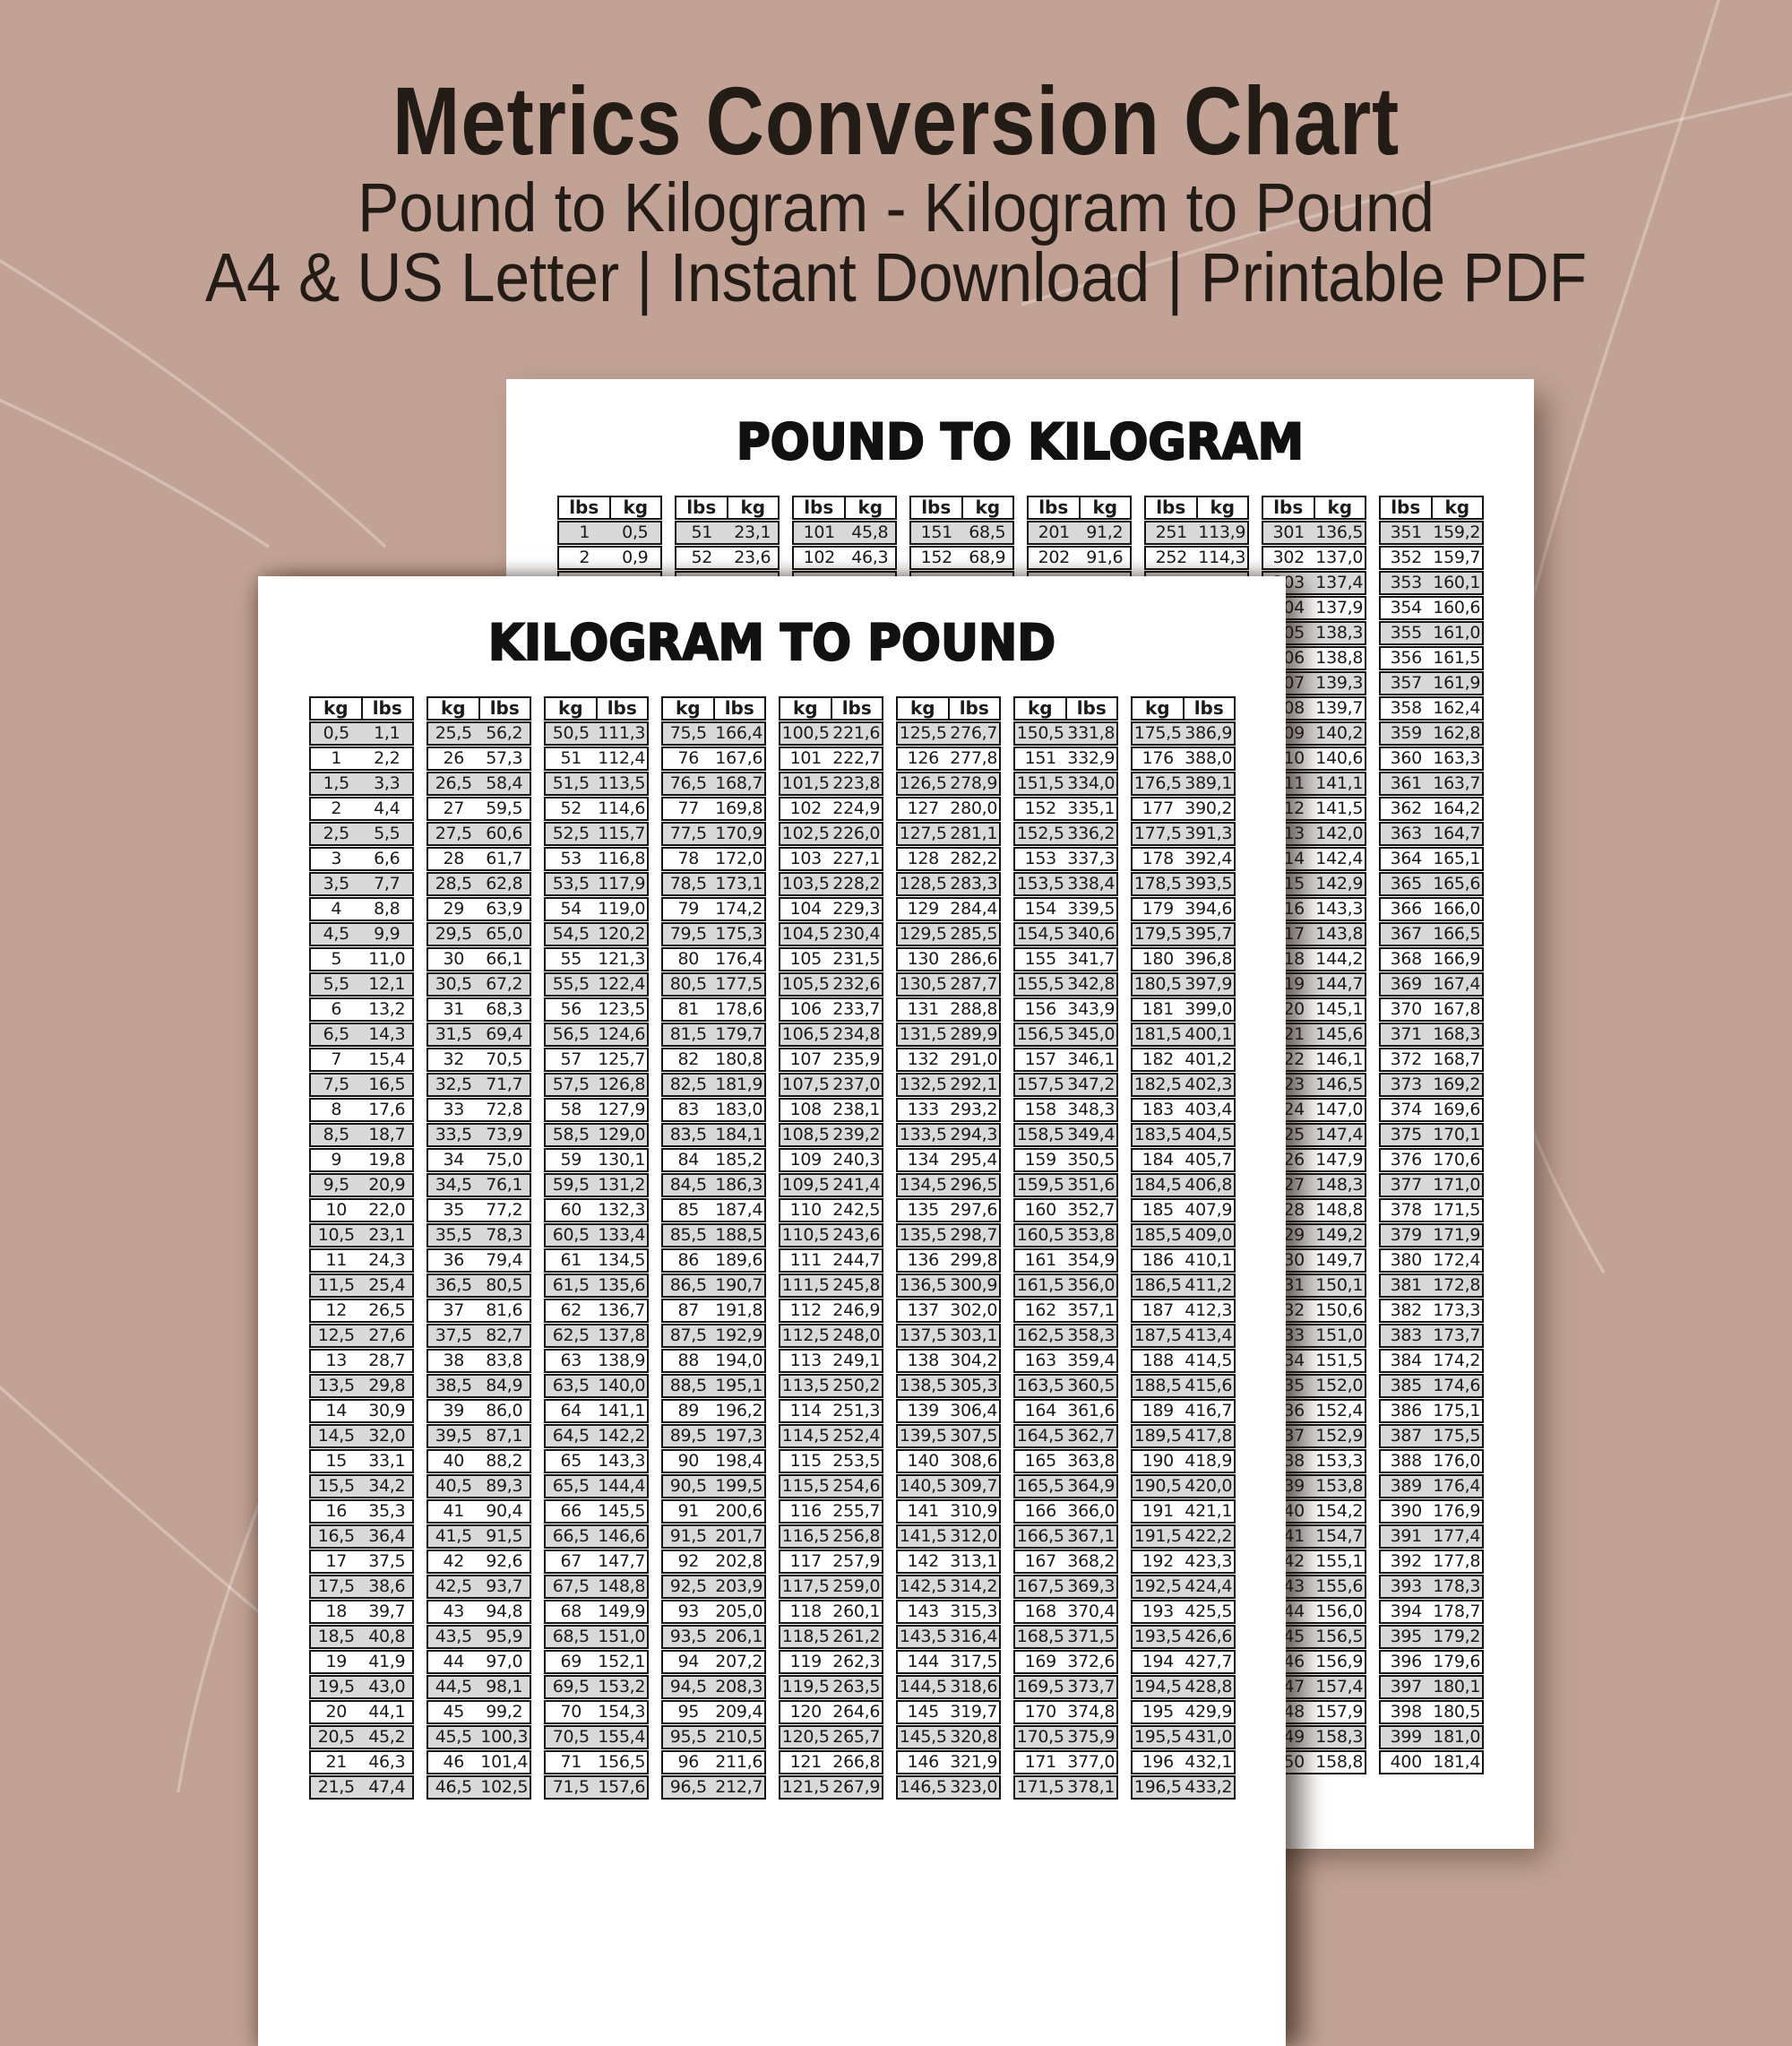 This screenshot has width=1792, height=2046. What do you see at coordinates (831, 1135) in the screenshot?
I see `table-row: 108,5 239,2` at bounding box center [831, 1135].